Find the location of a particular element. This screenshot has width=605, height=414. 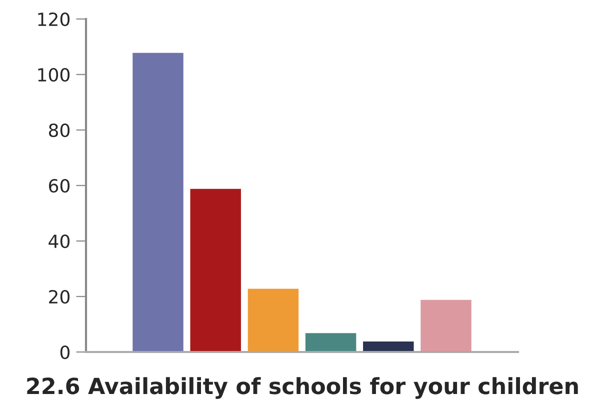

y-tick-label: 0 is located at coordinates (65, 352).